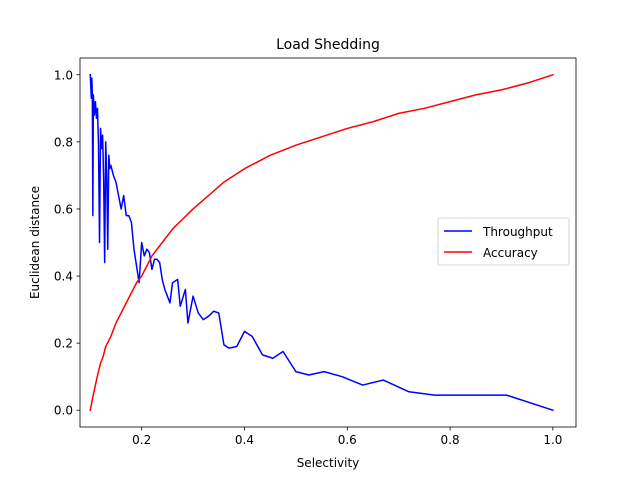 The width and height of the screenshot is (640, 480). Describe the element at coordinates (517, 232) in the screenshot. I see `legend-label-throughput: Throughput` at that location.